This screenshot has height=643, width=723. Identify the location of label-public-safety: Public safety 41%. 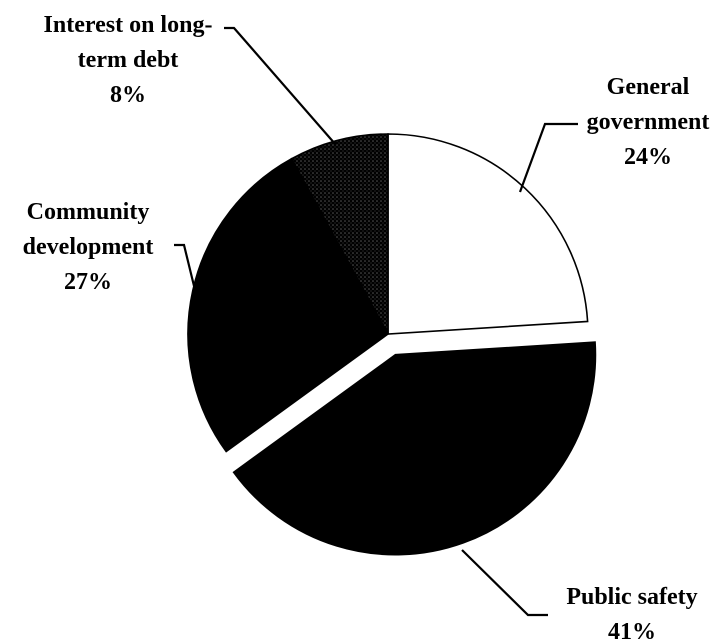
(631, 613).